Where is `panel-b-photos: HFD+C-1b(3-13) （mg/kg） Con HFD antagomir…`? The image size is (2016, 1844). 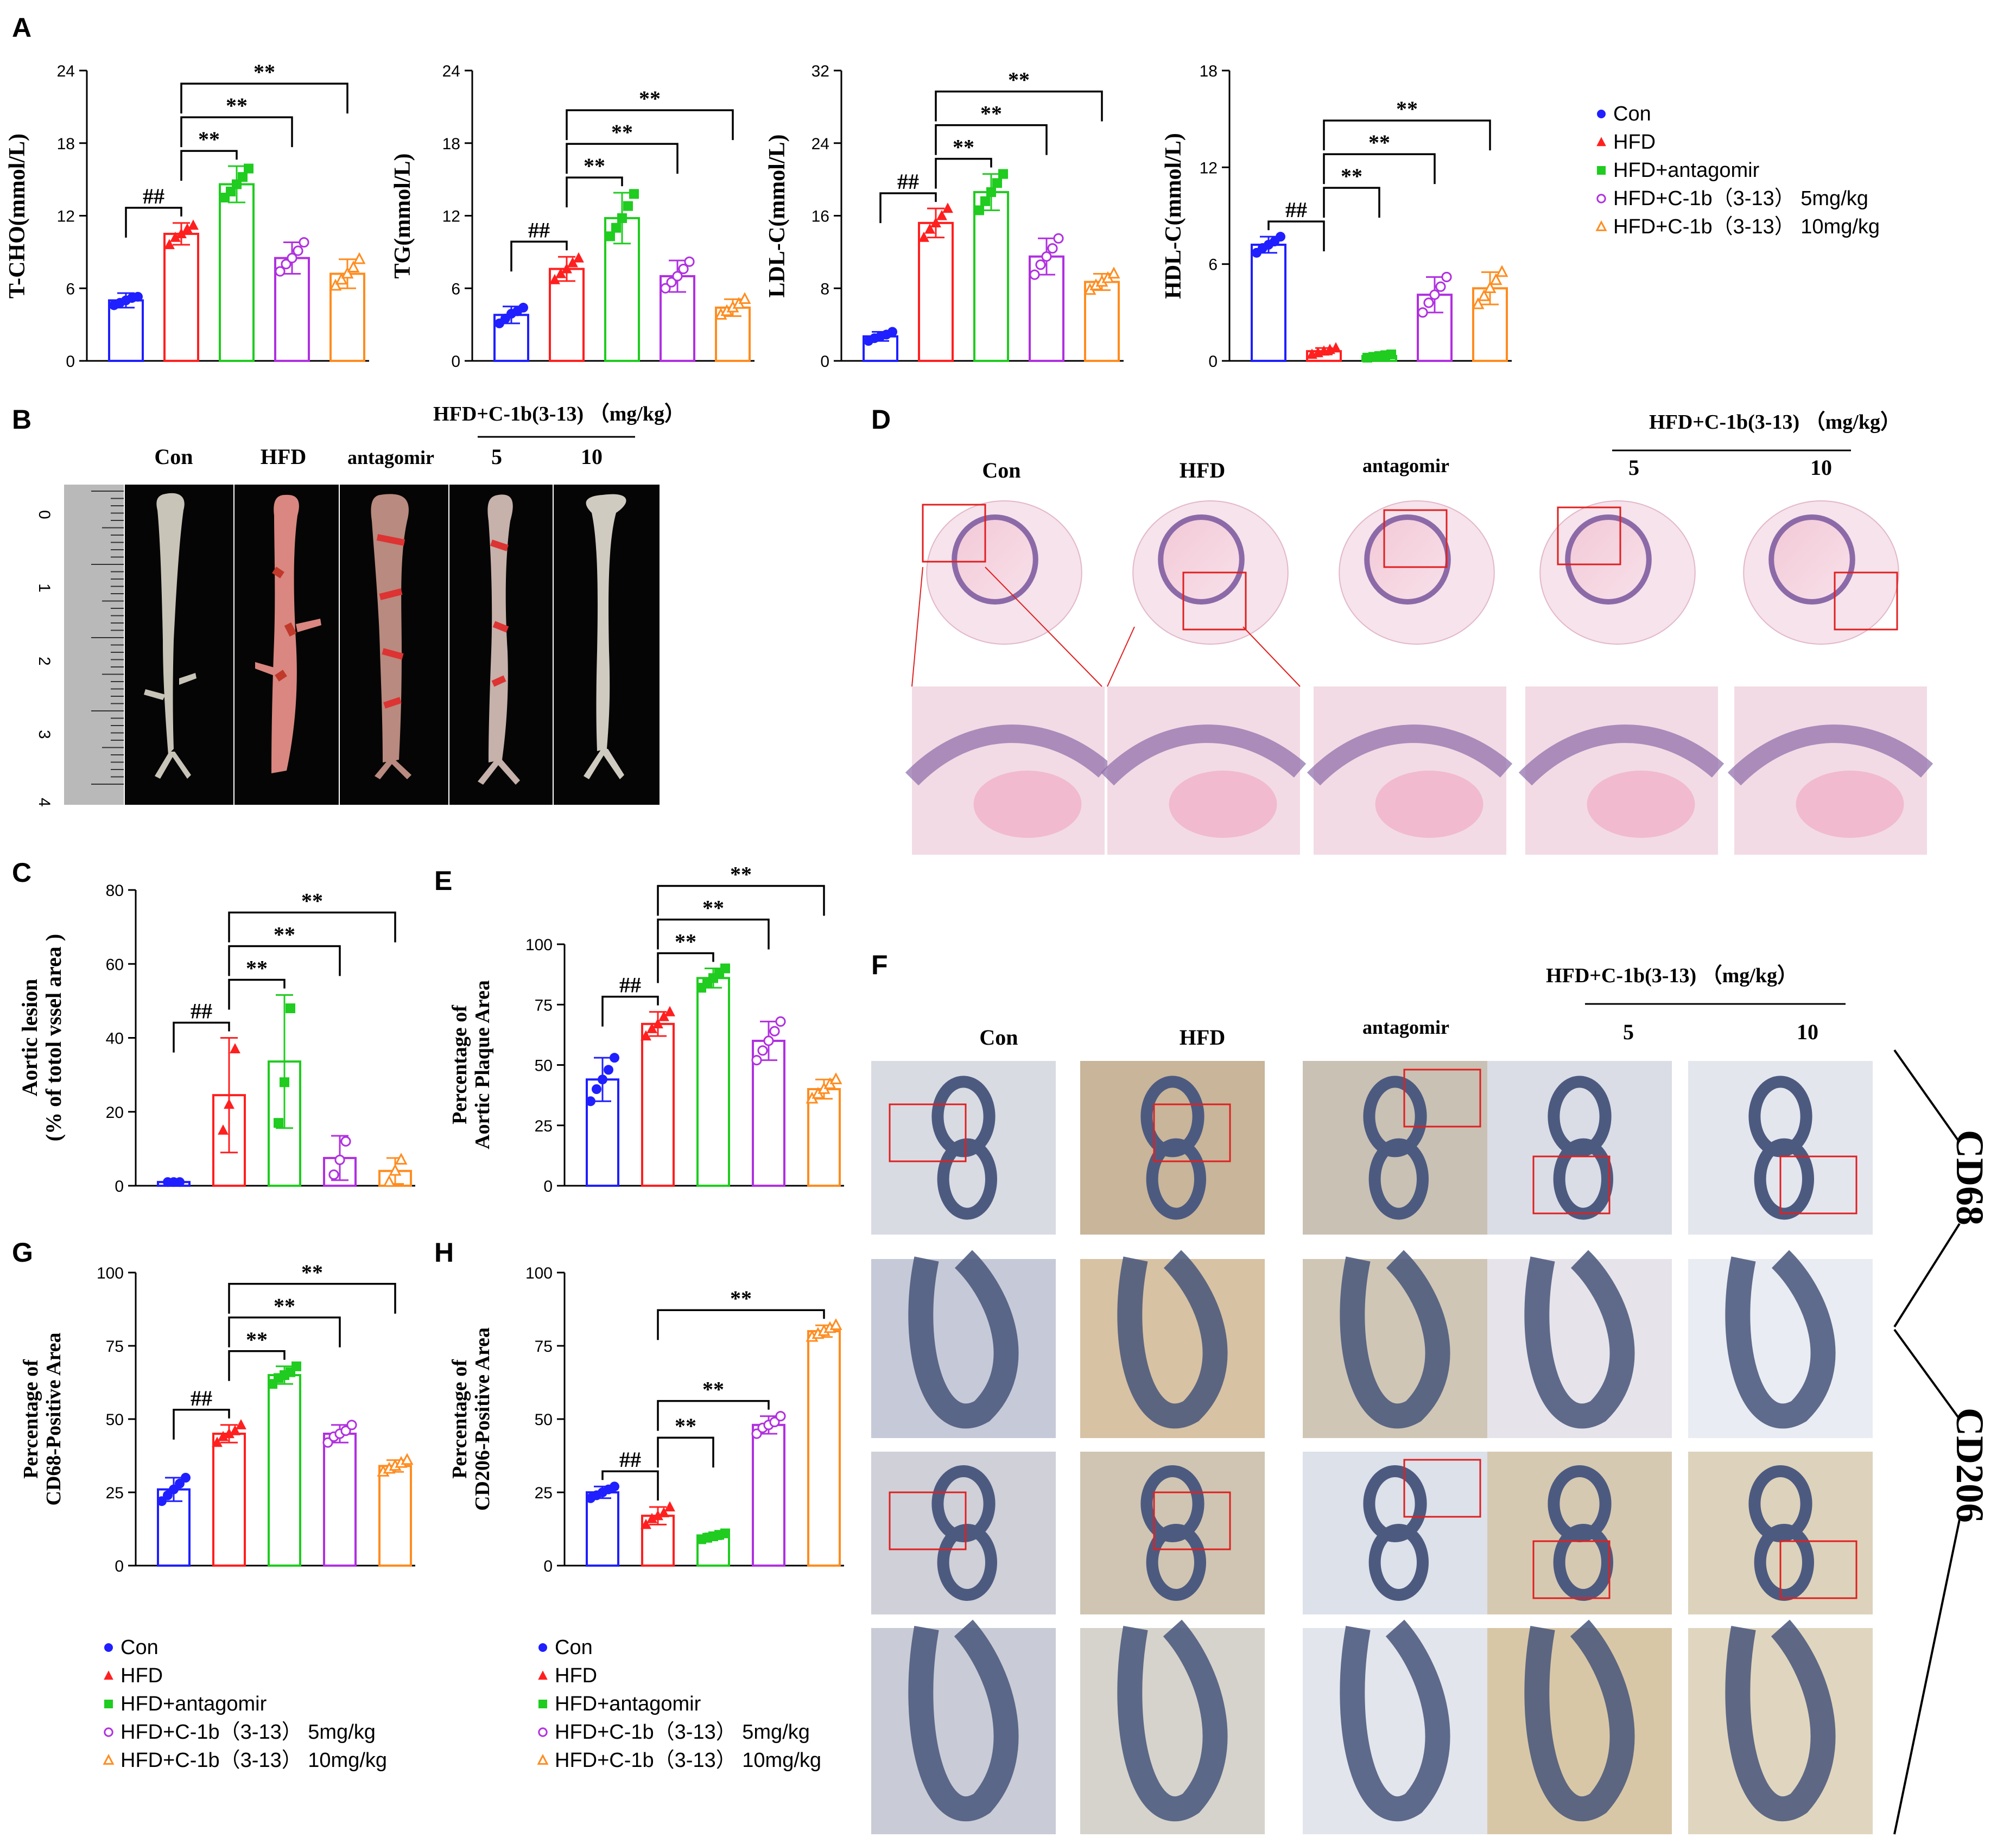 panel-b-photos: HFD+C-1b(3-13) （mg/kg） Con HFD antagomir… is located at coordinates (360, 605).